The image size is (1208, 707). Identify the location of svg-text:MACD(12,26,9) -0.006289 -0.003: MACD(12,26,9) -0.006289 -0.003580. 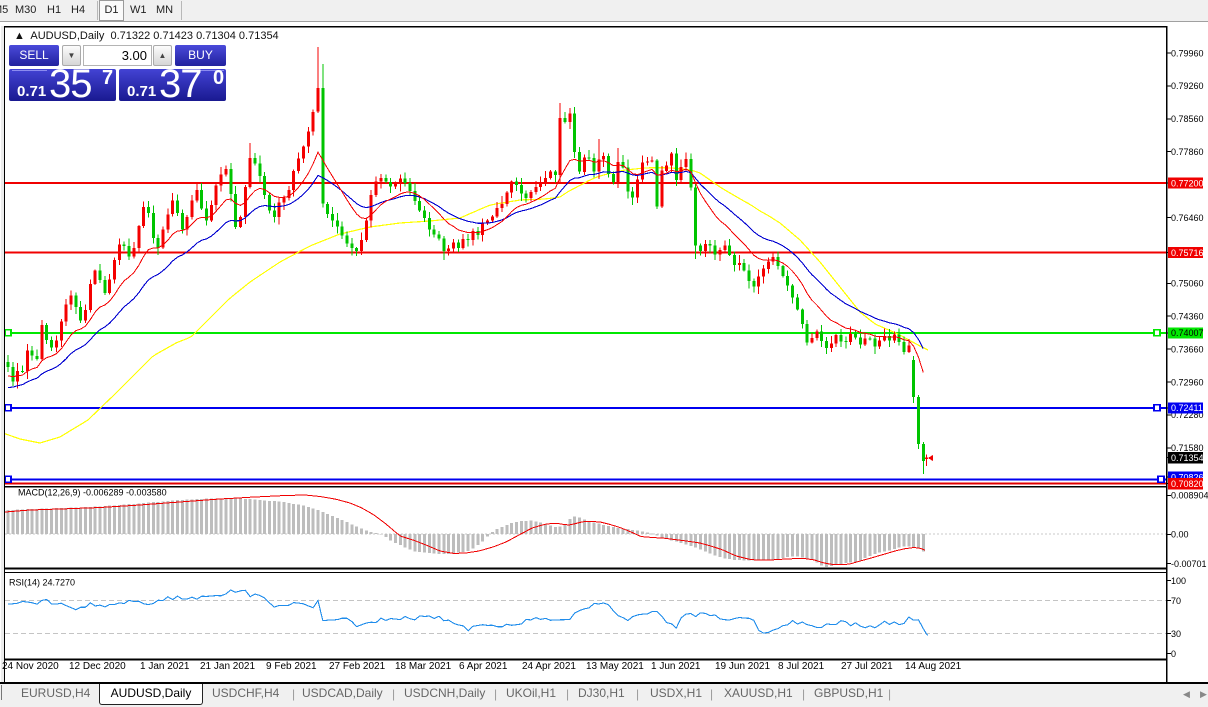
(92, 493).